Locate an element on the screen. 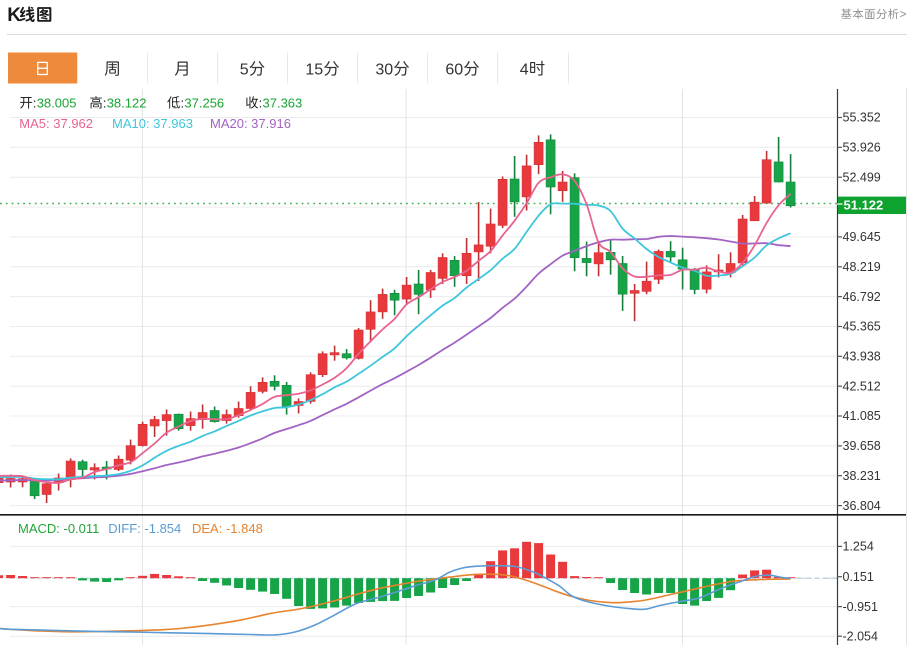 This screenshot has width=914, height=645. svg-text: MA5: 37.962 is located at coordinates (56, 123).